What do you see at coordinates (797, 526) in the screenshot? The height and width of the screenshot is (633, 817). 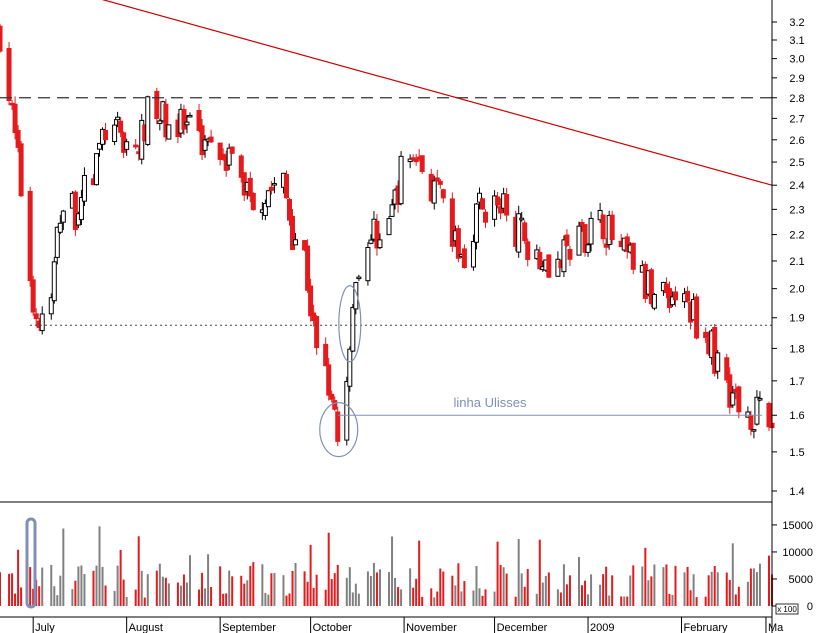 I see `volume-tick-label: 15000` at bounding box center [797, 526].